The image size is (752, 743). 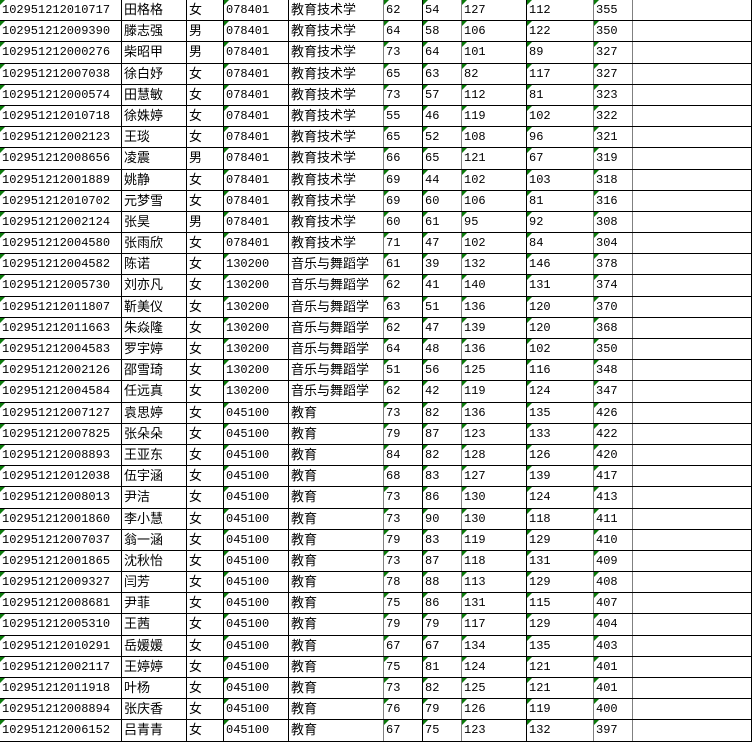 What do you see at coordinates (560, 285) in the screenshot?
I see `score4-cell: 131` at bounding box center [560, 285].